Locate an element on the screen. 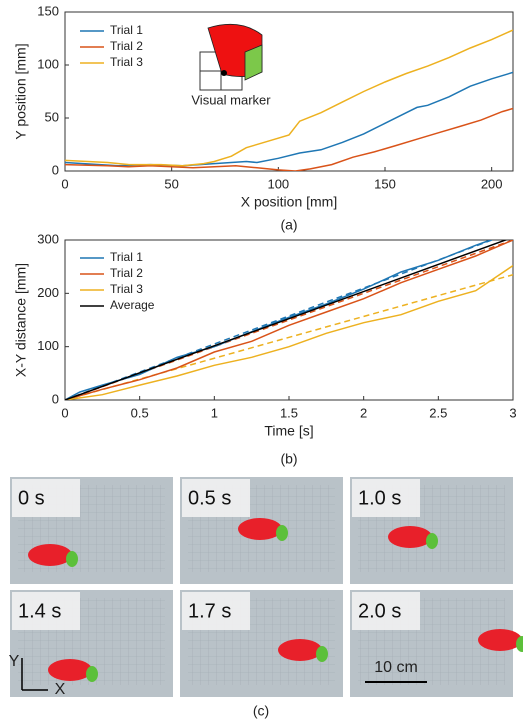 Image resolution: width=523 pixels, height=722 pixels. axis-y-label: Y is located at coordinates (14, 661).